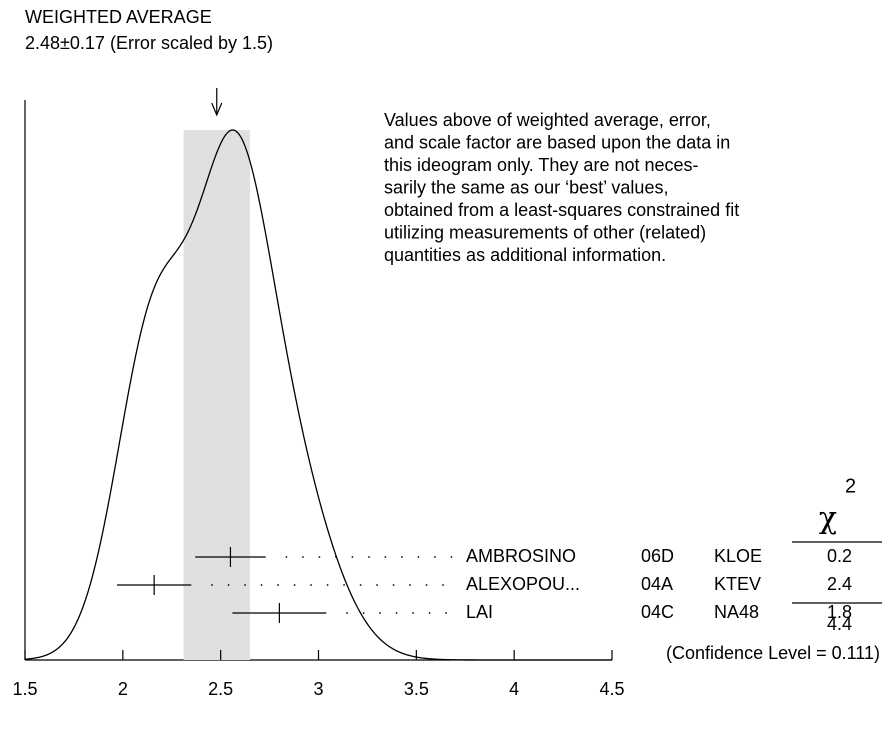 The image size is (883, 730). Describe the element at coordinates (839, 612) in the screenshot. I see `chi2-value: 1.8` at that location.